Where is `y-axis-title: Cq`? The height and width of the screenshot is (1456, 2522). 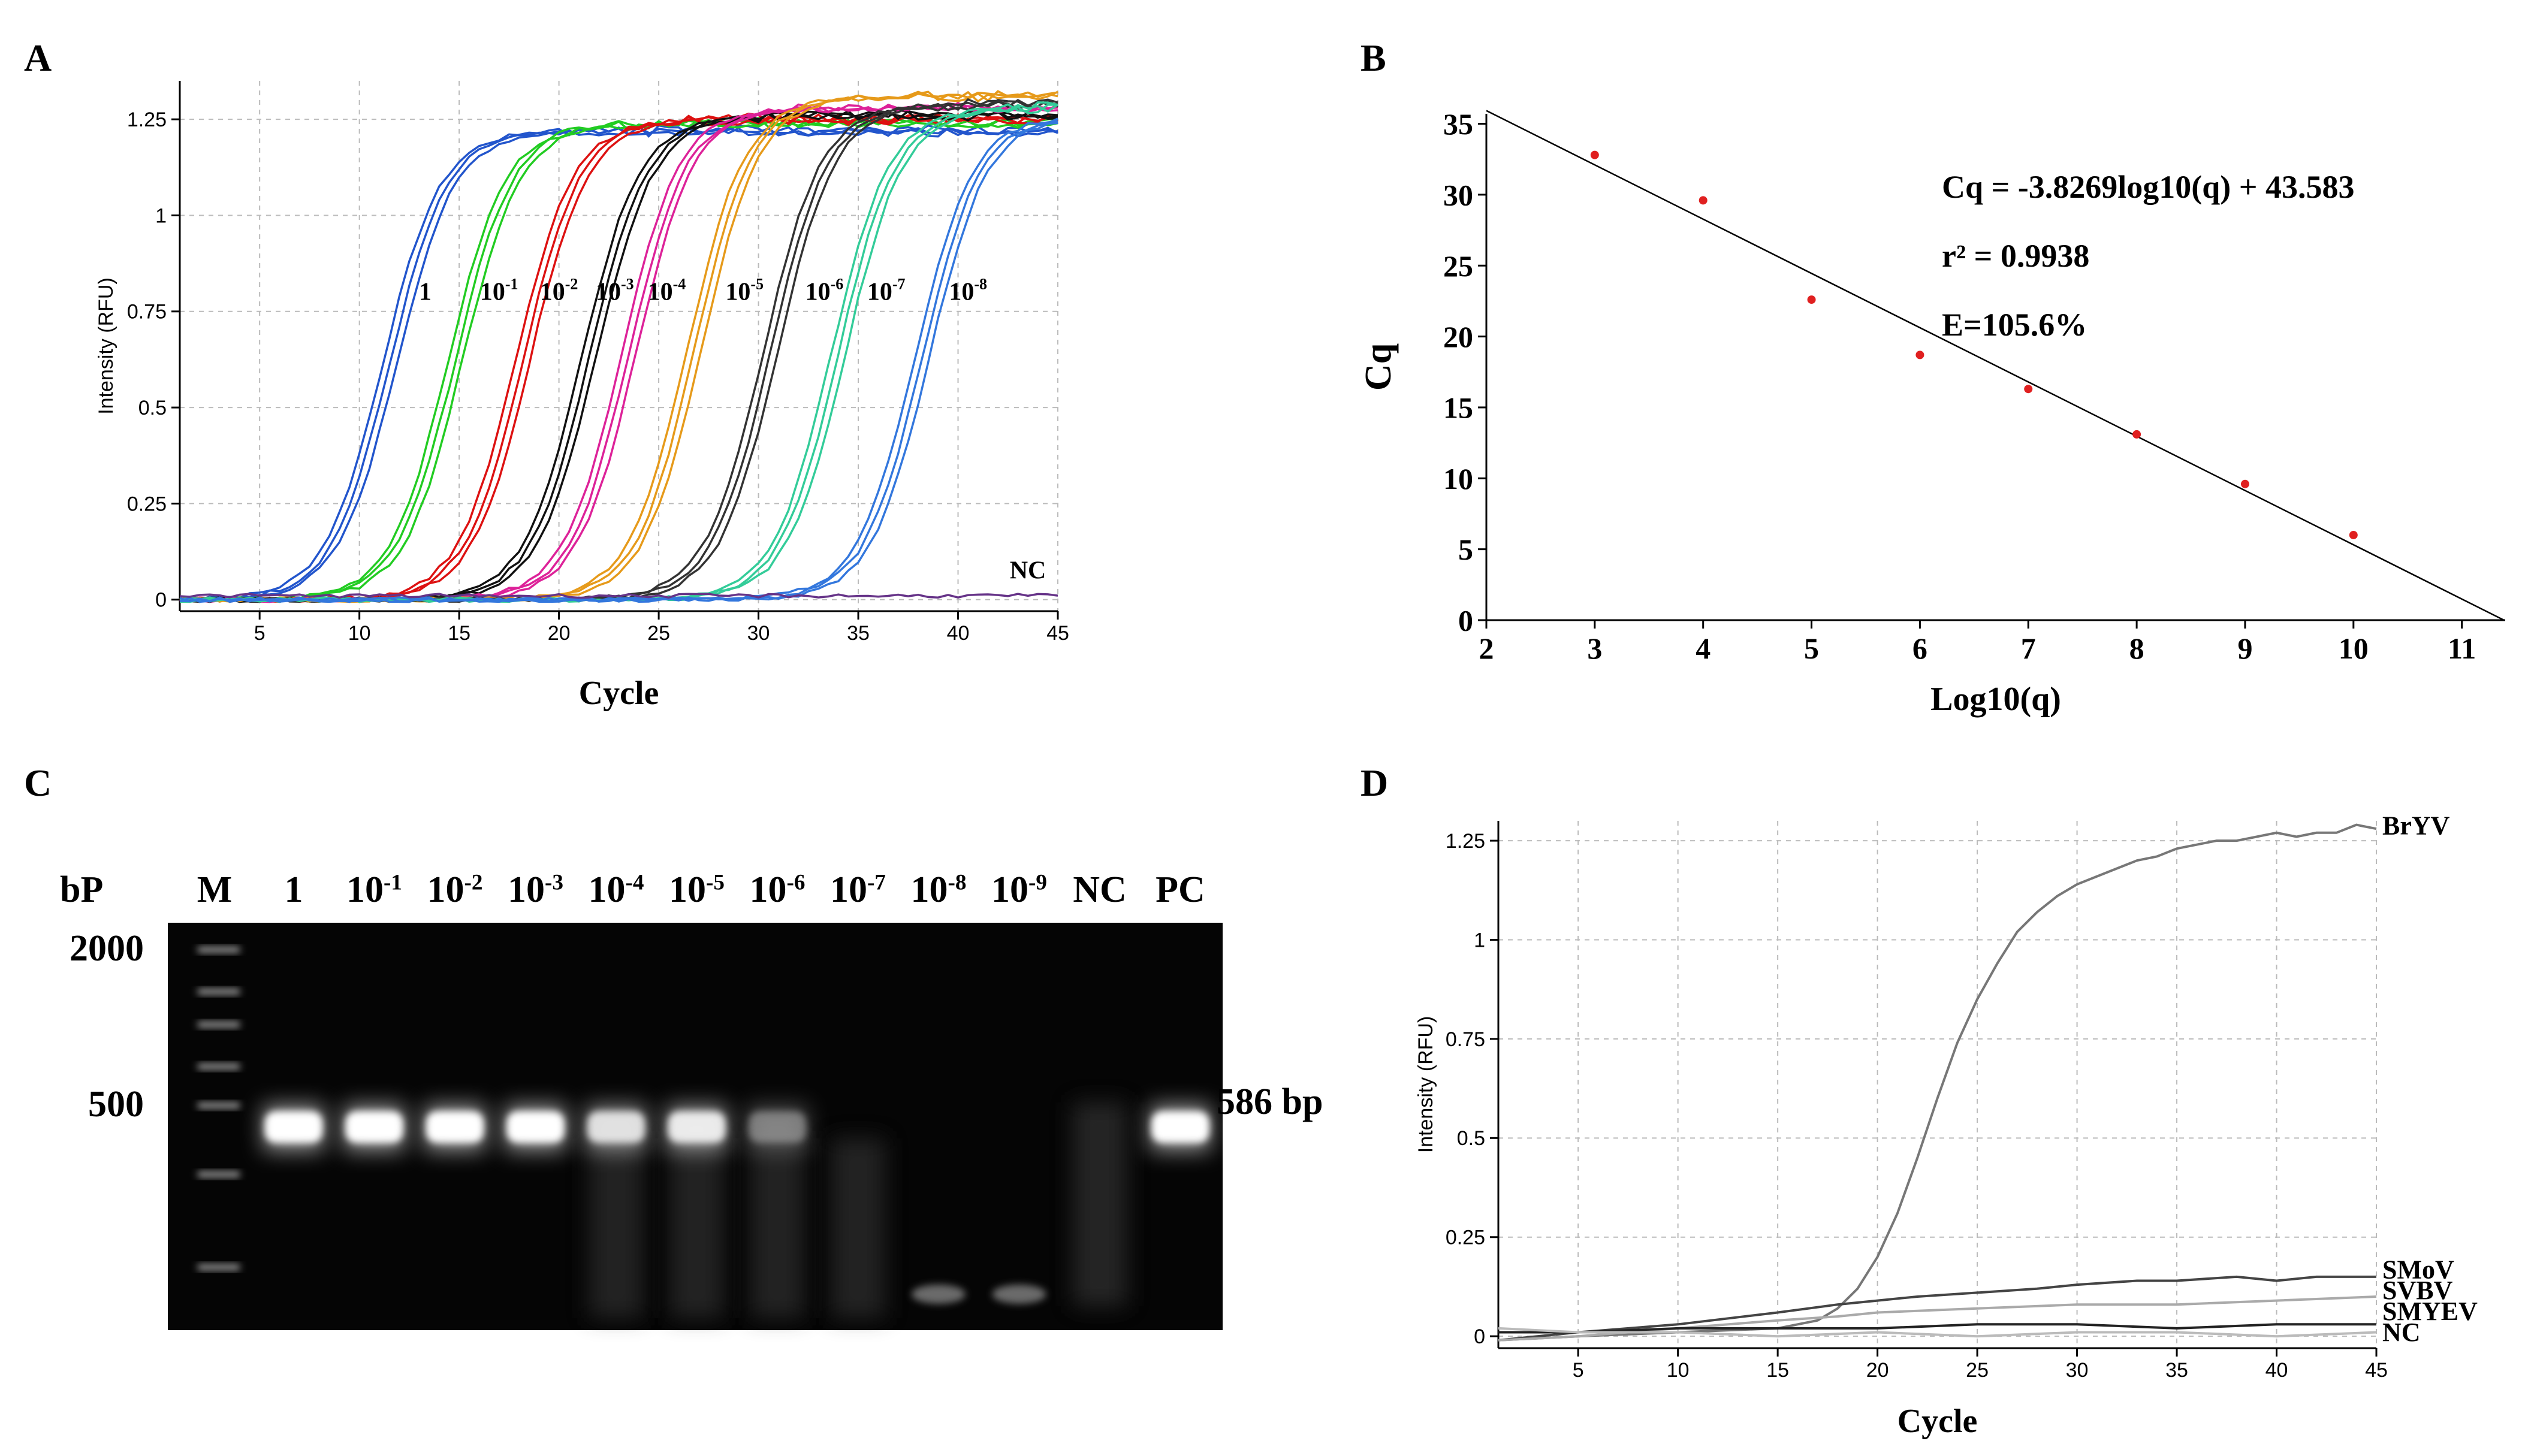
y-axis-title: Cq is located at coordinates (1379, 367).